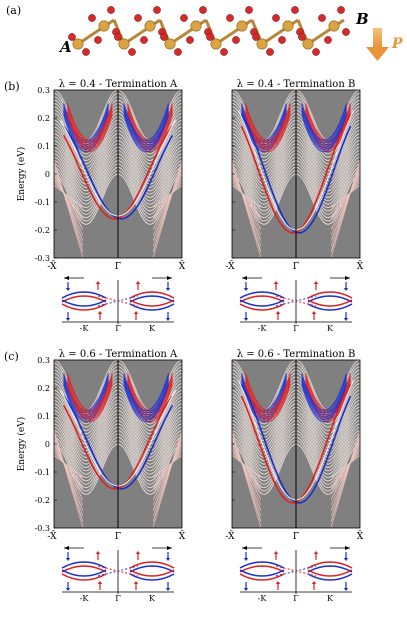  What do you see at coordinates (43, 388) in the screenshot?
I see `energy-tick-label: 0.2` at bounding box center [43, 388].